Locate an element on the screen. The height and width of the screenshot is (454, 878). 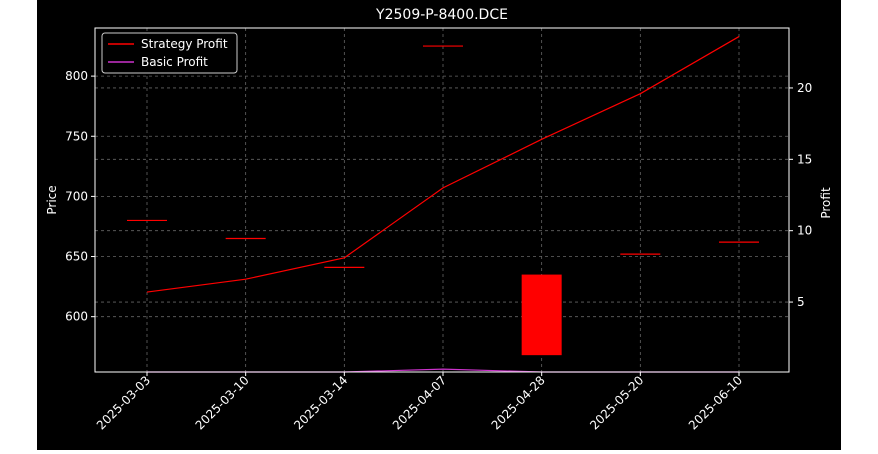
price-tick-label: 800 is located at coordinates (76, 76).